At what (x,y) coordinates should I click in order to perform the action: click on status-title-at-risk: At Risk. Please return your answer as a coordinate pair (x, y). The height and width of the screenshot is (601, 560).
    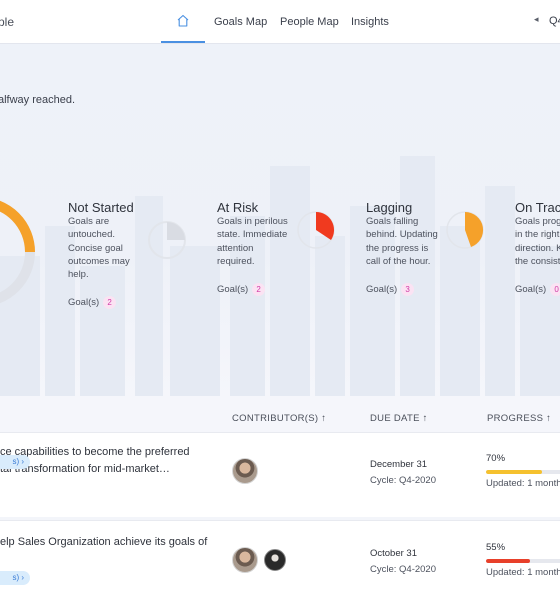
    Looking at the image, I should click on (238, 207).